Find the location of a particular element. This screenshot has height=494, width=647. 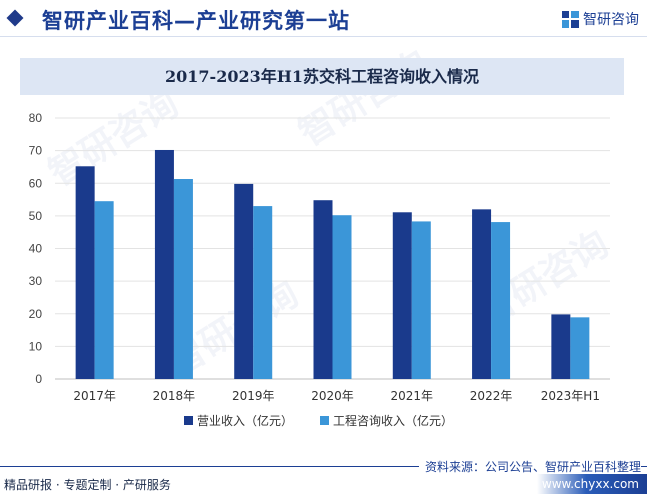

url-band: www.chyxx.com is located at coordinates (592, 484).